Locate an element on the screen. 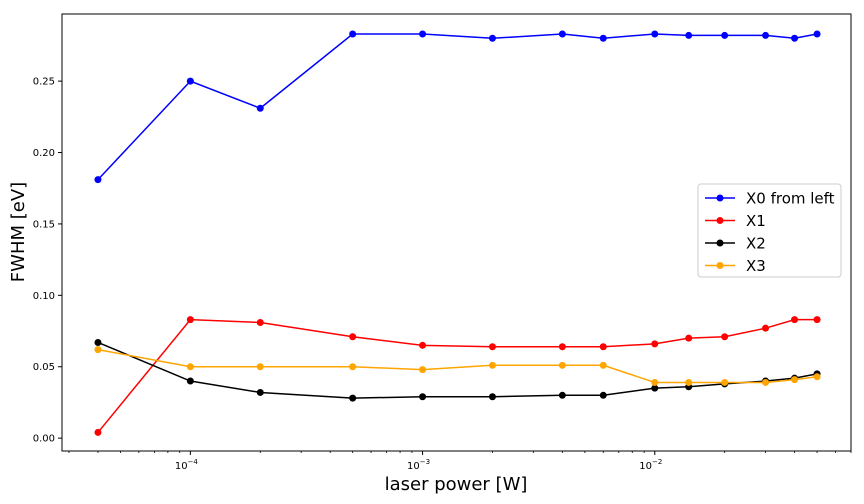  x-tick-label-2: 10⁻² is located at coordinates (650, 465).